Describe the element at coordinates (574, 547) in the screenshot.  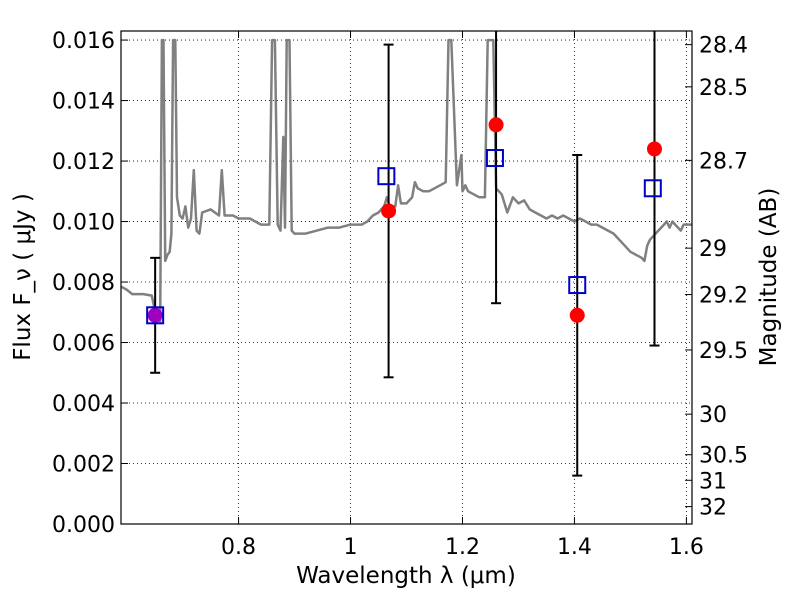
I see `x-tick-label: 1.4` at that location.